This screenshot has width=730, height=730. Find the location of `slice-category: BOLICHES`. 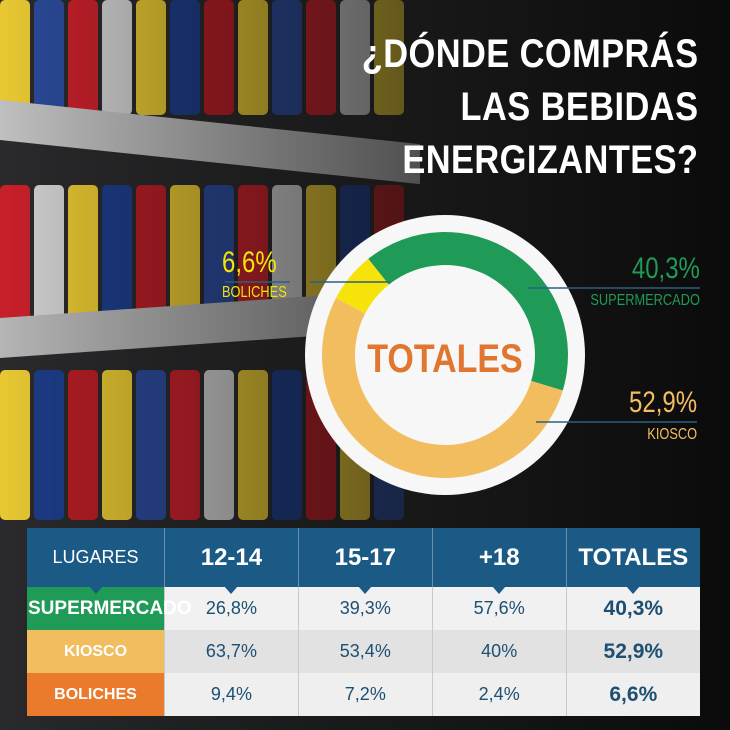

slice-category: BOLICHES is located at coordinates (254, 292).